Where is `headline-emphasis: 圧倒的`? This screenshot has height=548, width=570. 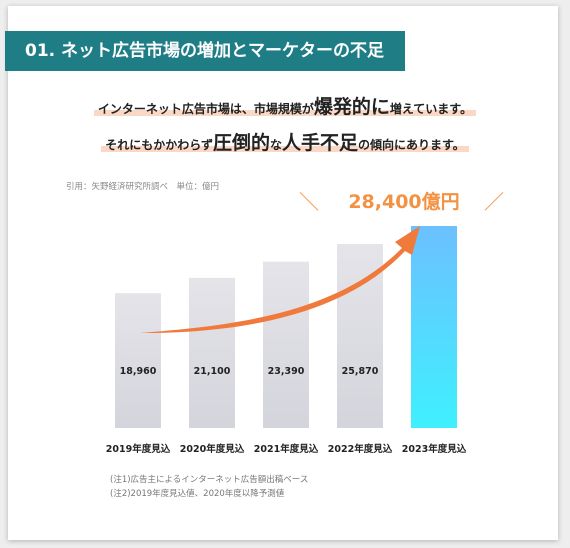
headline-emphasis: 圧倒的 is located at coordinates (241, 143).